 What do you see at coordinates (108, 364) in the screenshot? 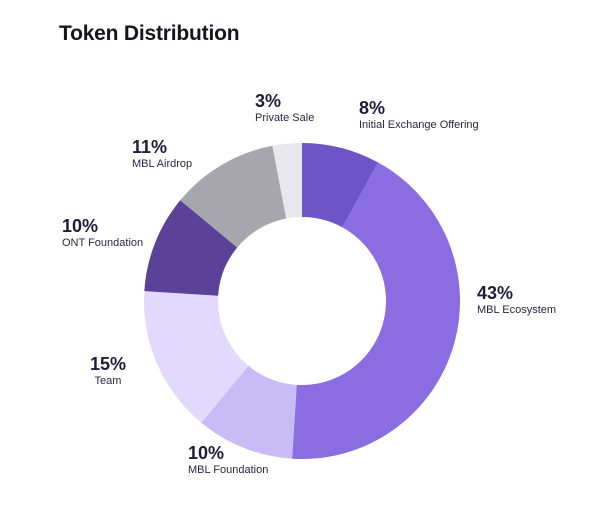
I see `slice-percent-label: 15%` at bounding box center [108, 364].